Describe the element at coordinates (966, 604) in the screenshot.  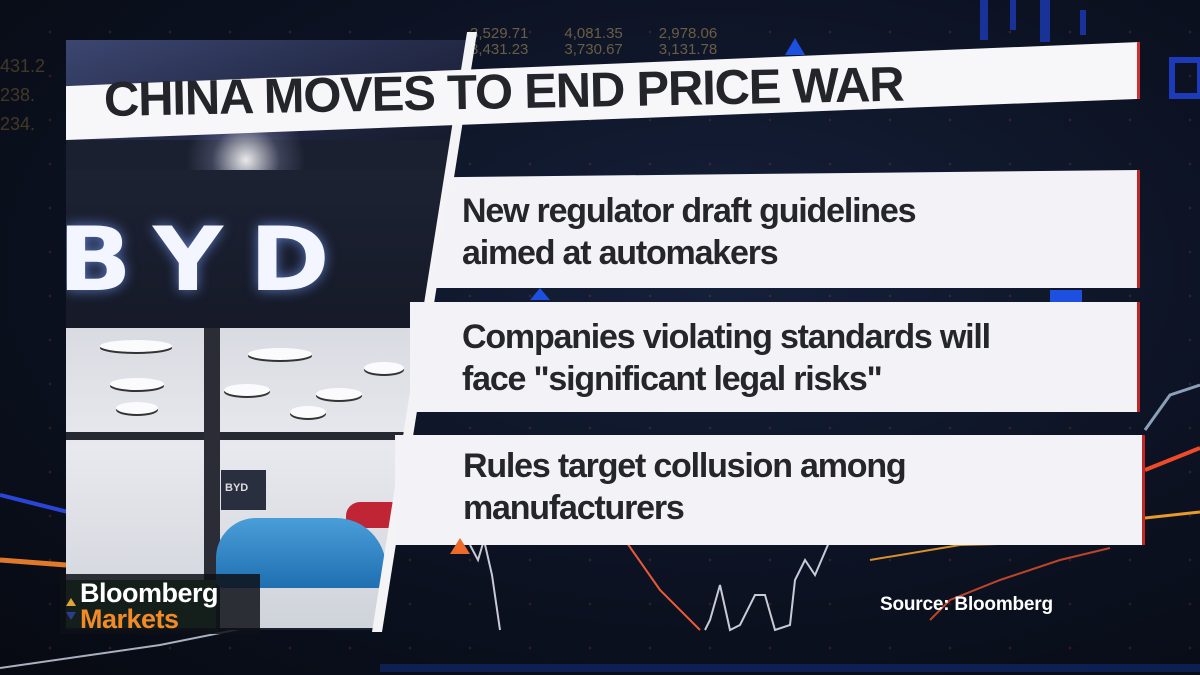
I see `source-credit: Source: Bloomberg` at that location.